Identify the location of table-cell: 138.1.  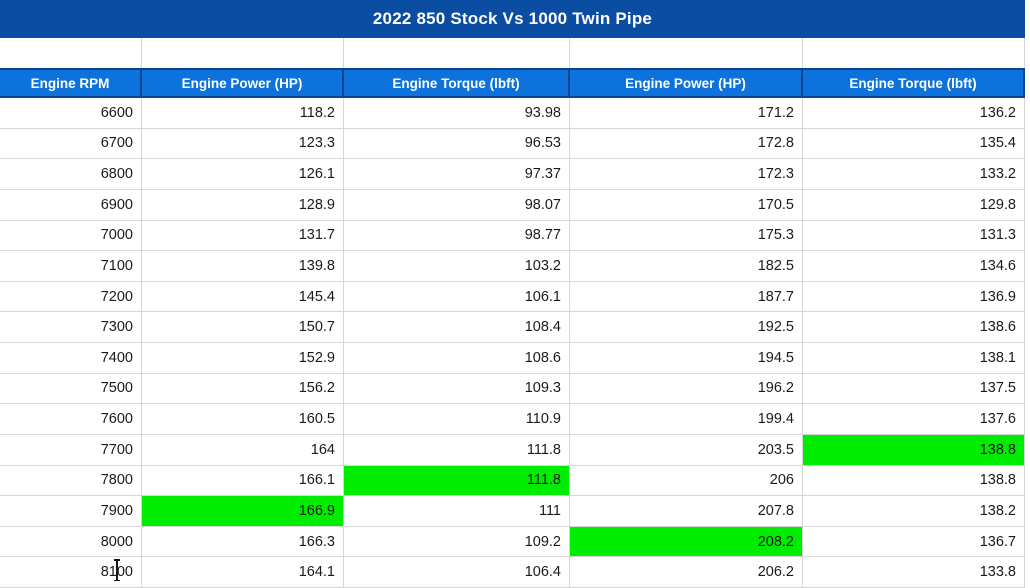
(914, 358).